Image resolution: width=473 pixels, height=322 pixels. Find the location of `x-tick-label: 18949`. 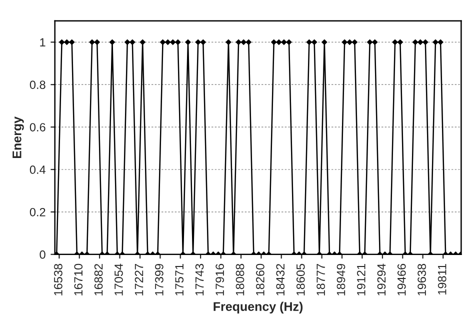

x-tick-label: 18949 is located at coordinates (341, 280).